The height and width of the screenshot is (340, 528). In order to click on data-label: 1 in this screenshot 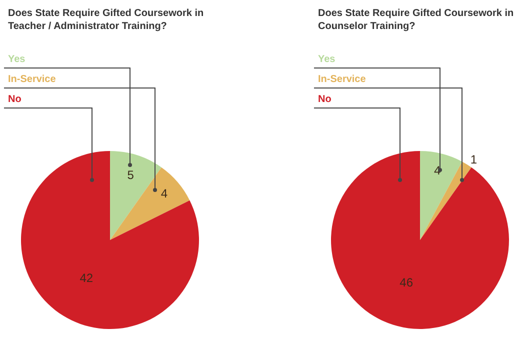, I will do `click(474, 159)`.